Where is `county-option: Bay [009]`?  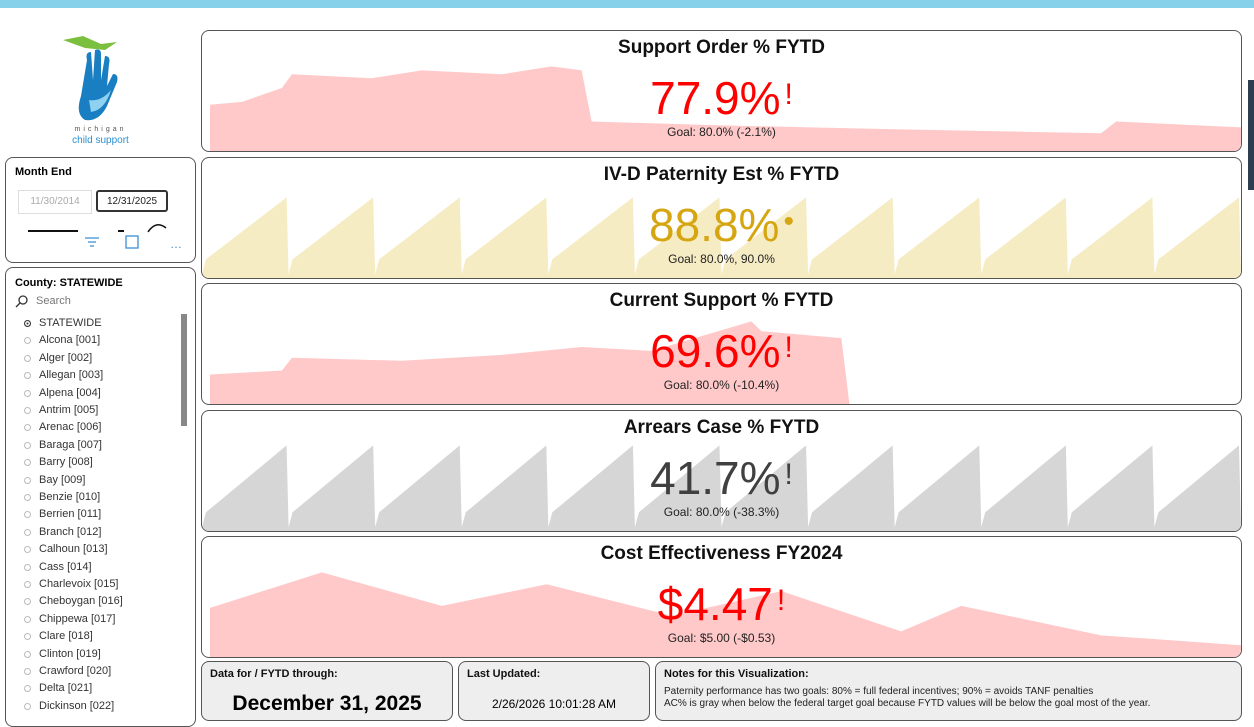
county-option: Bay [009] is located at coordinates (54, 480).